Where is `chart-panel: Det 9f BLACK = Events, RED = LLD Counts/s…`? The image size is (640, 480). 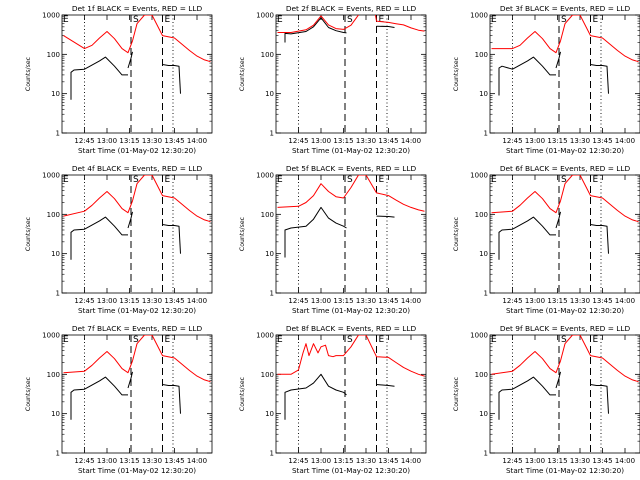 chart-panel: Det 9f BLACK = Events, RED = LLD Counts/s… is located at coordinates (546, 399).